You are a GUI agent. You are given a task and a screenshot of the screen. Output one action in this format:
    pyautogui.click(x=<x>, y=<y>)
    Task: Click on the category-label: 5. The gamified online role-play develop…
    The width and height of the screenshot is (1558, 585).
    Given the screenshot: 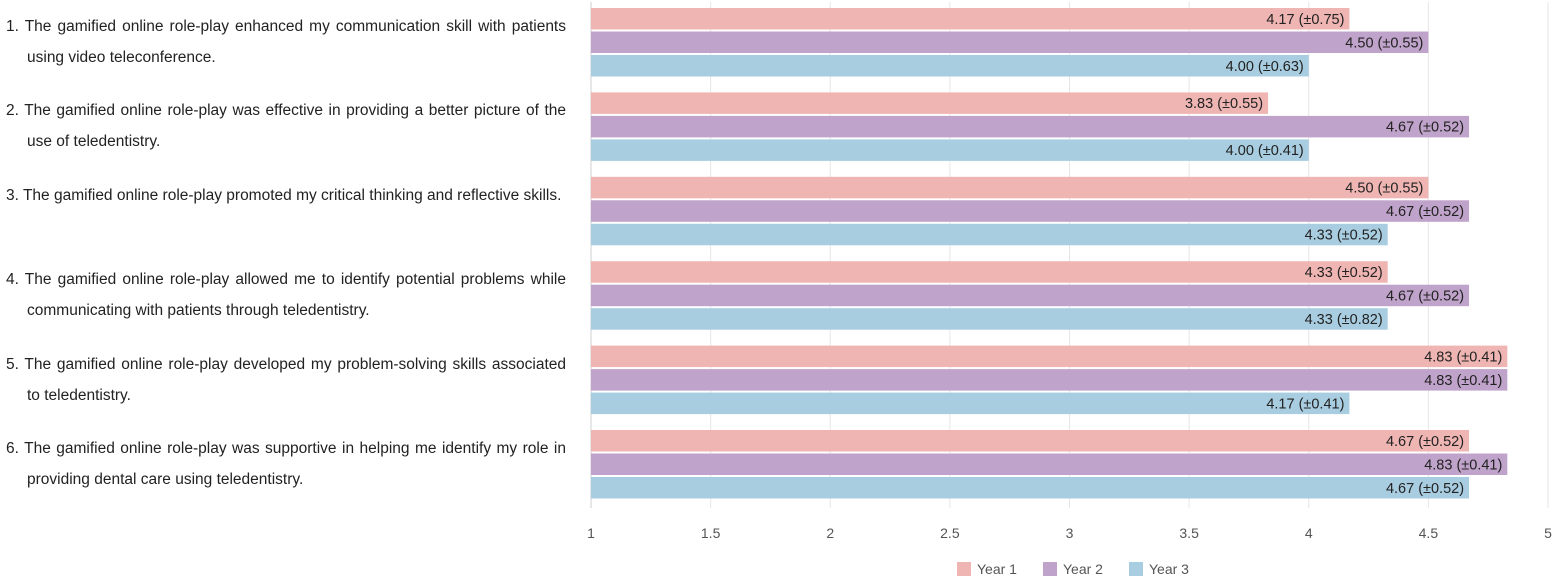 What is the action you would take?
    pyautogui.click(x=286, y=380)
    